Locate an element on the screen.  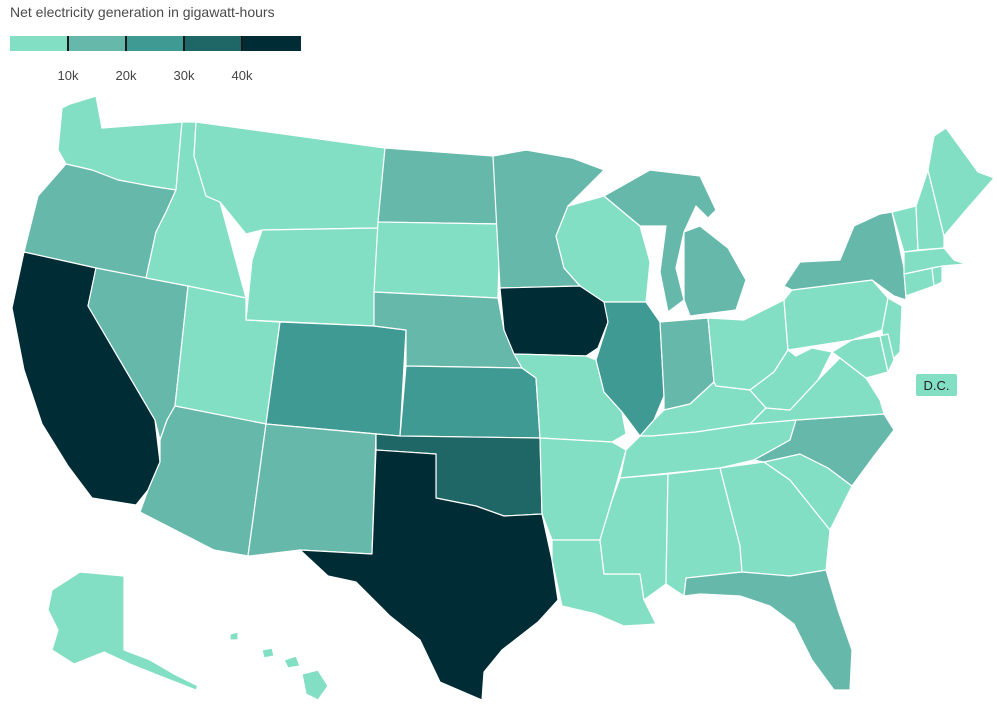
legend-label-30k: 30k is located at coordinates (184, 75).